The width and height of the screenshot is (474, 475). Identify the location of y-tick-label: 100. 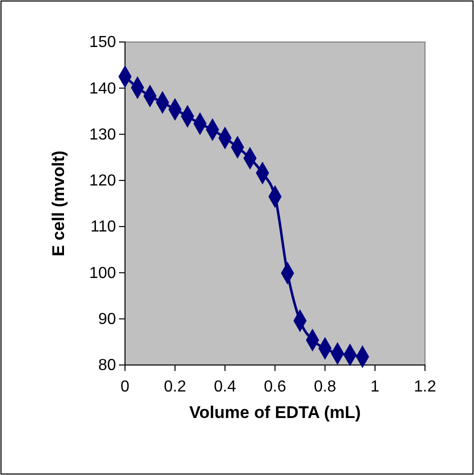
(102, 273).